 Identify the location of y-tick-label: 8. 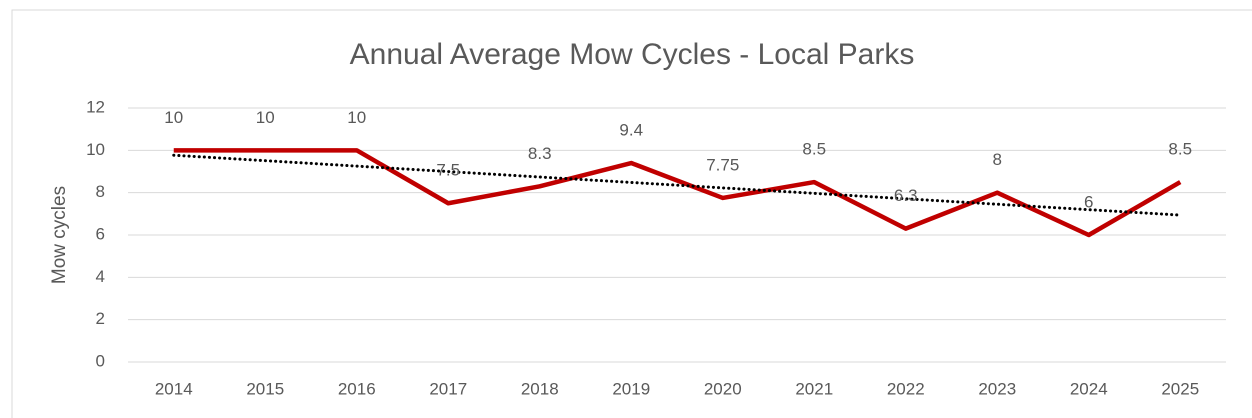
(100, 191).